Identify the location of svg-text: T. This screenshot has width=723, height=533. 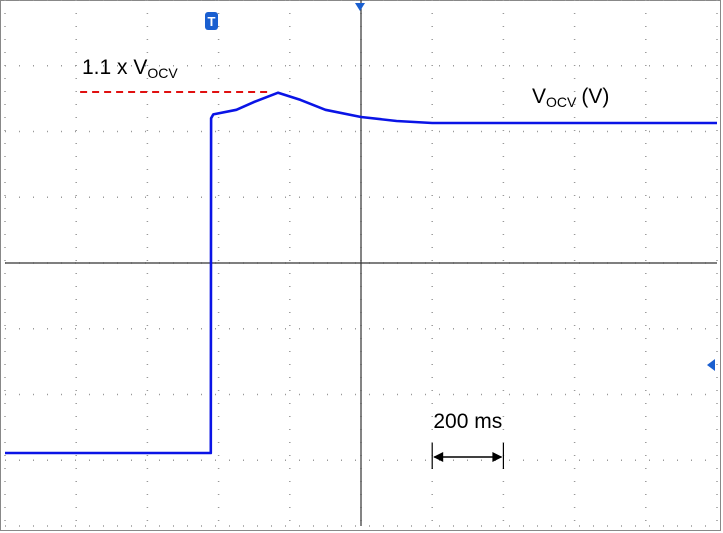
(212, 21).